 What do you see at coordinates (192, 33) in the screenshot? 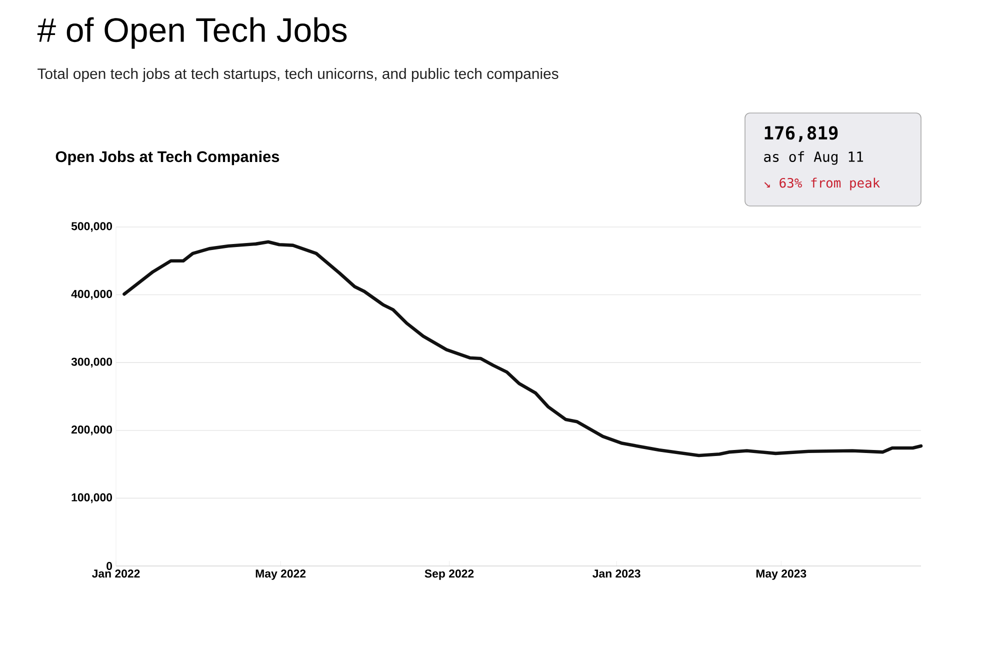
I see `chart-title: # of Open Tech Jobs` at bounding box center [192, 33].